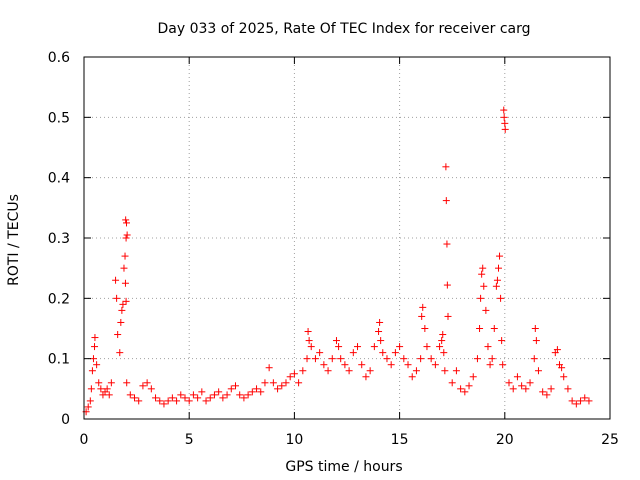 This screenshot has height=480, width=640. Describe the element at coordinates (14, 240) in the screenshot. I see `y-axis-label: ROTI / TECUs` at that location.